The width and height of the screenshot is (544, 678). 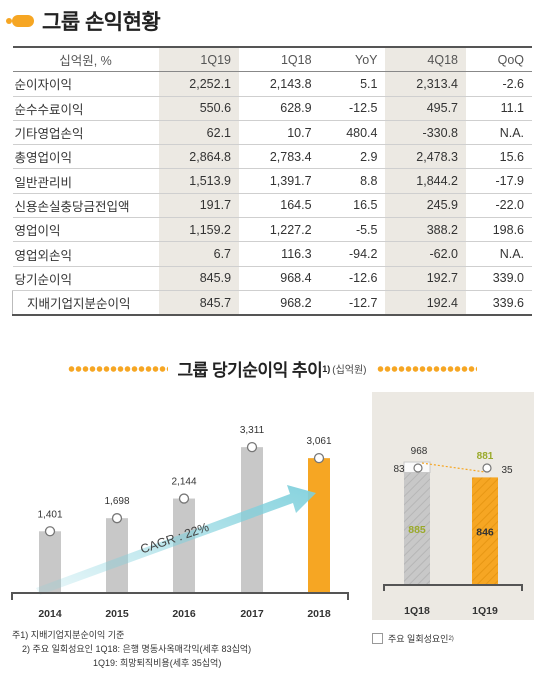 What do you see at coordinates (499, 59) in the screenshot?
I see `column-header-qoq: QoQ` at bounding box center [499, 59].